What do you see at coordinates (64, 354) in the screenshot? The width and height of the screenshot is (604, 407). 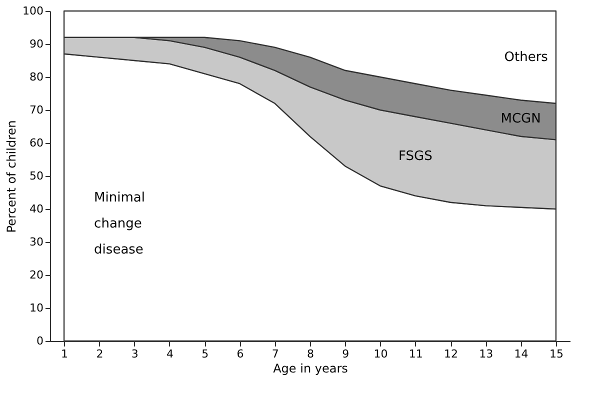 I see `x-tick-label: 1` at bounding box center [64, 354].